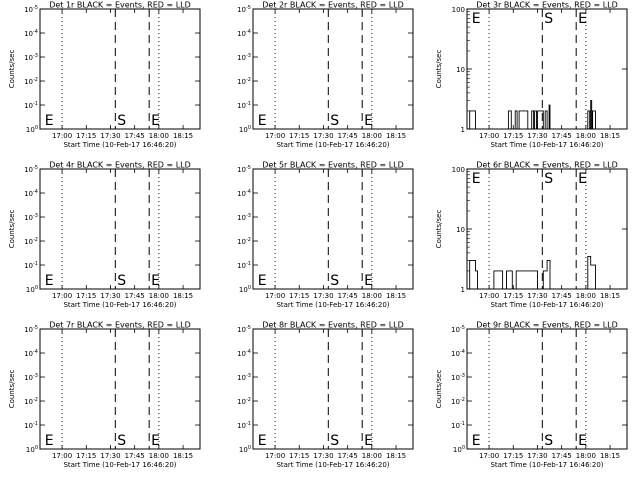 Image resolution: width=640 pixels, height=480 pixels. What do you see at coordinates (333, 165) in the screenshot?
I see `panel-title: Det 5r BLACK = Events, RED = LLD` at bounding box center [333, 165].